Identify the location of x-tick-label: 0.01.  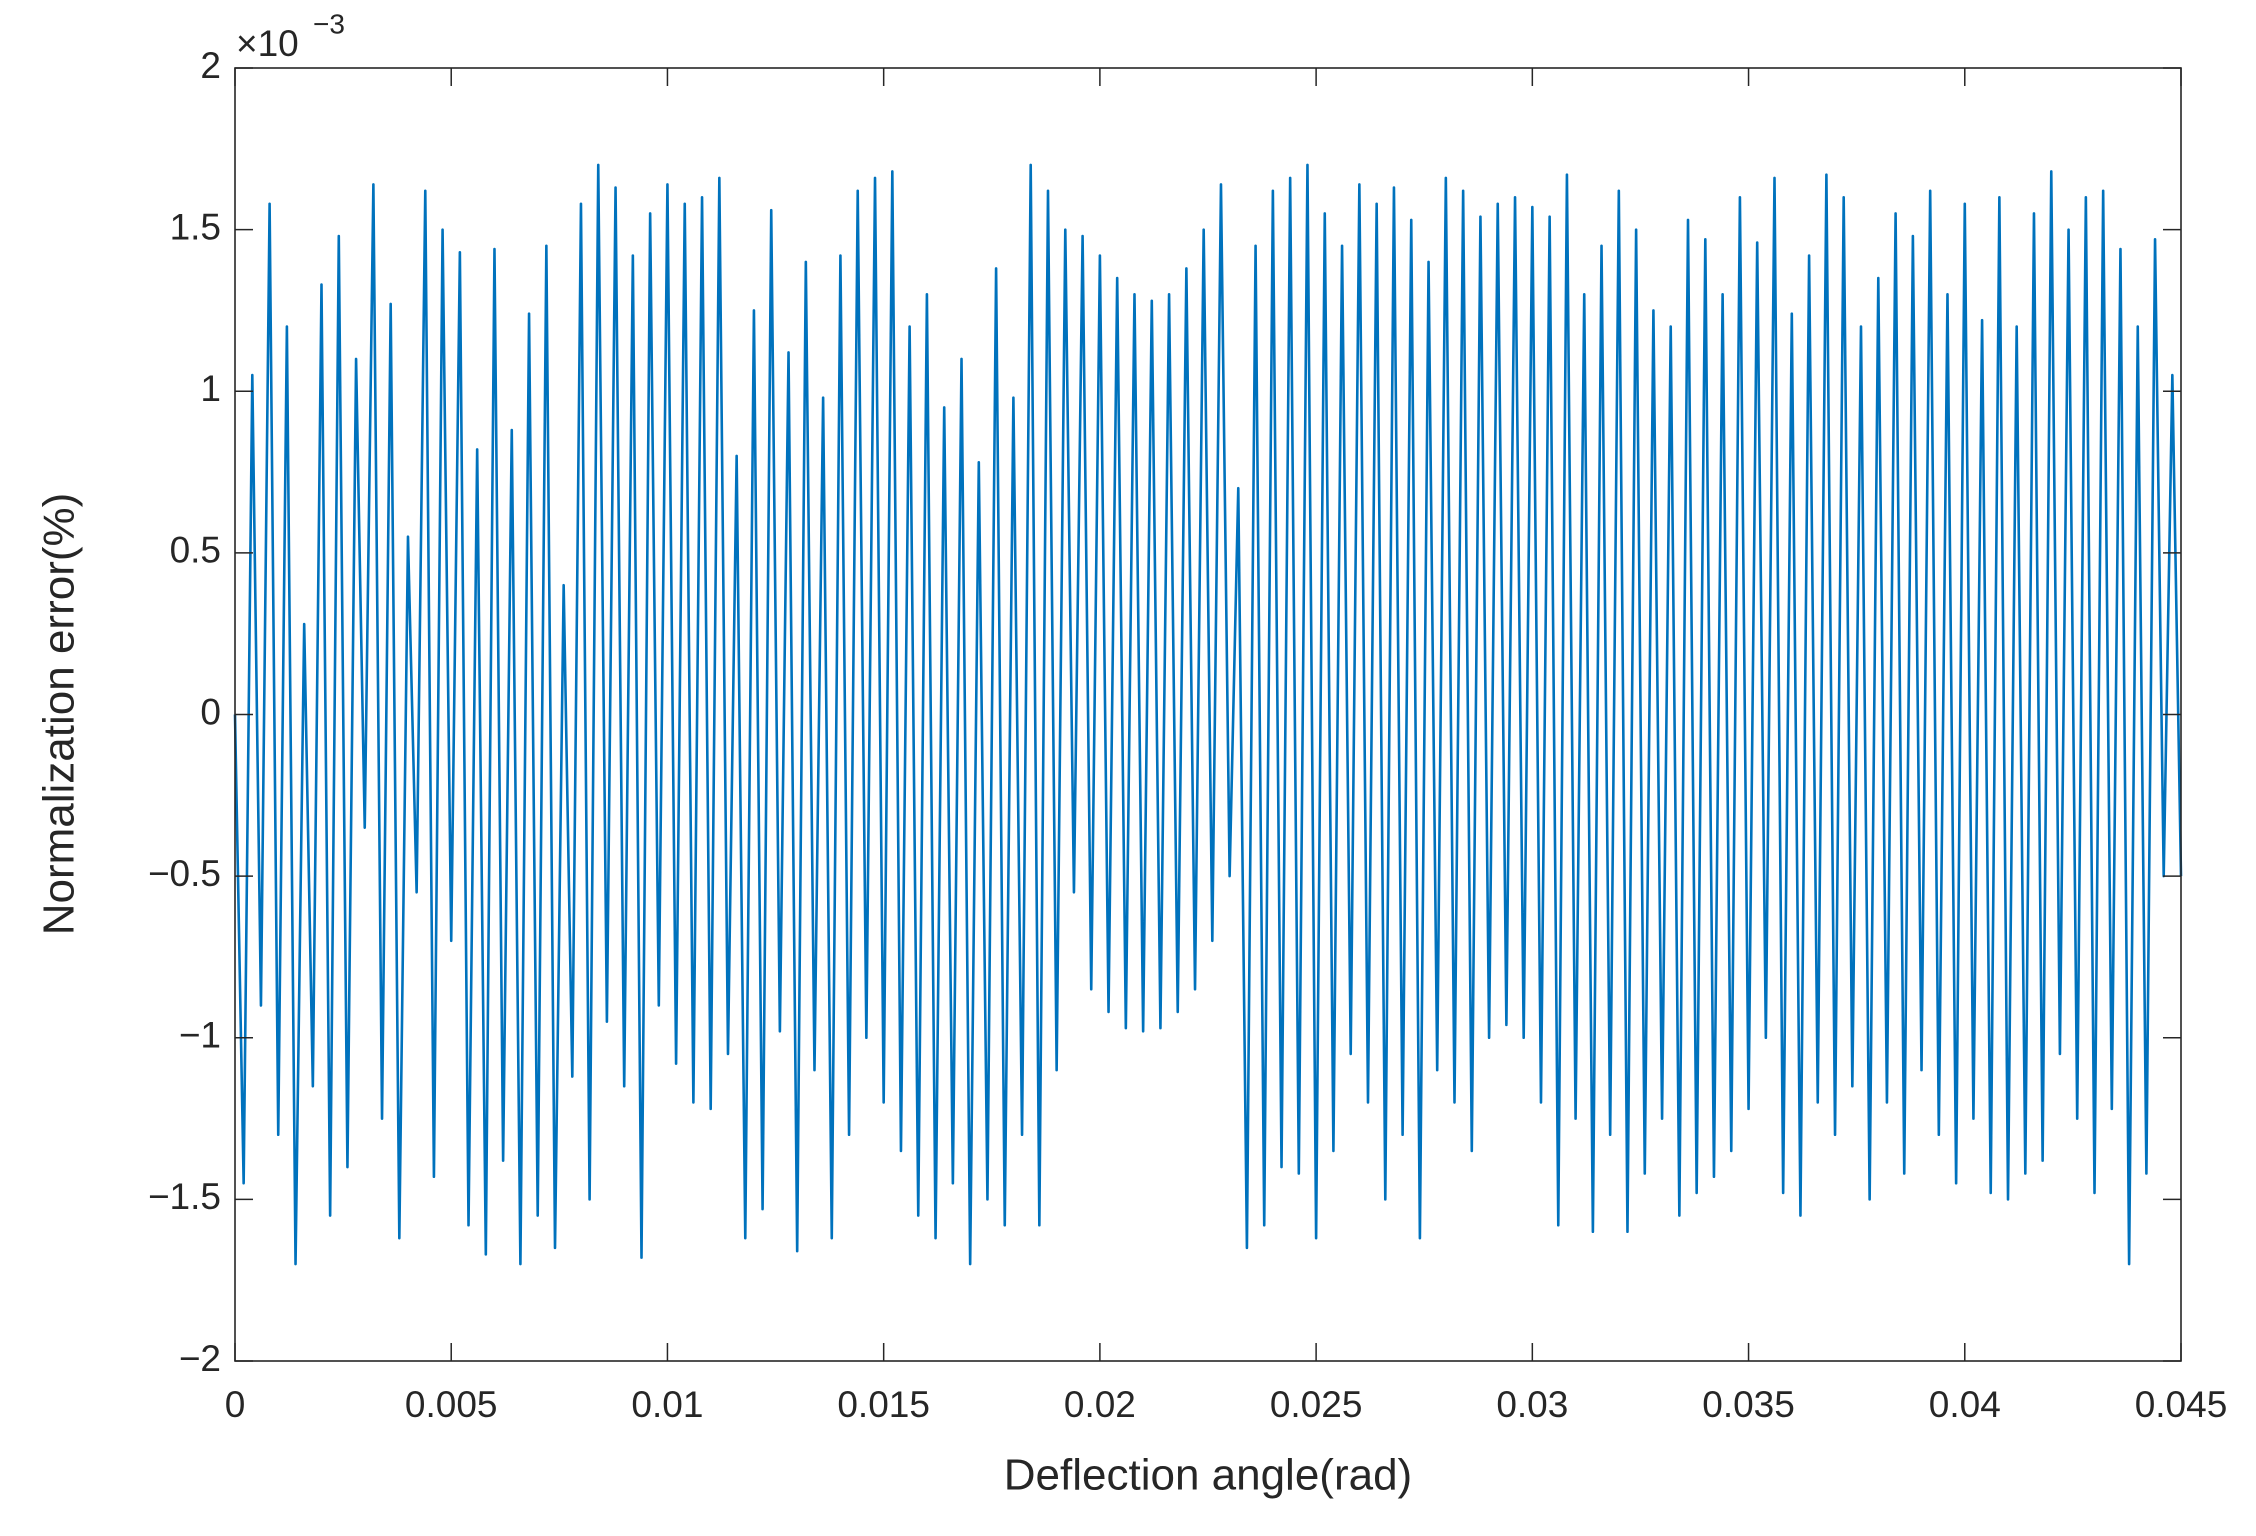
(667, 1404).